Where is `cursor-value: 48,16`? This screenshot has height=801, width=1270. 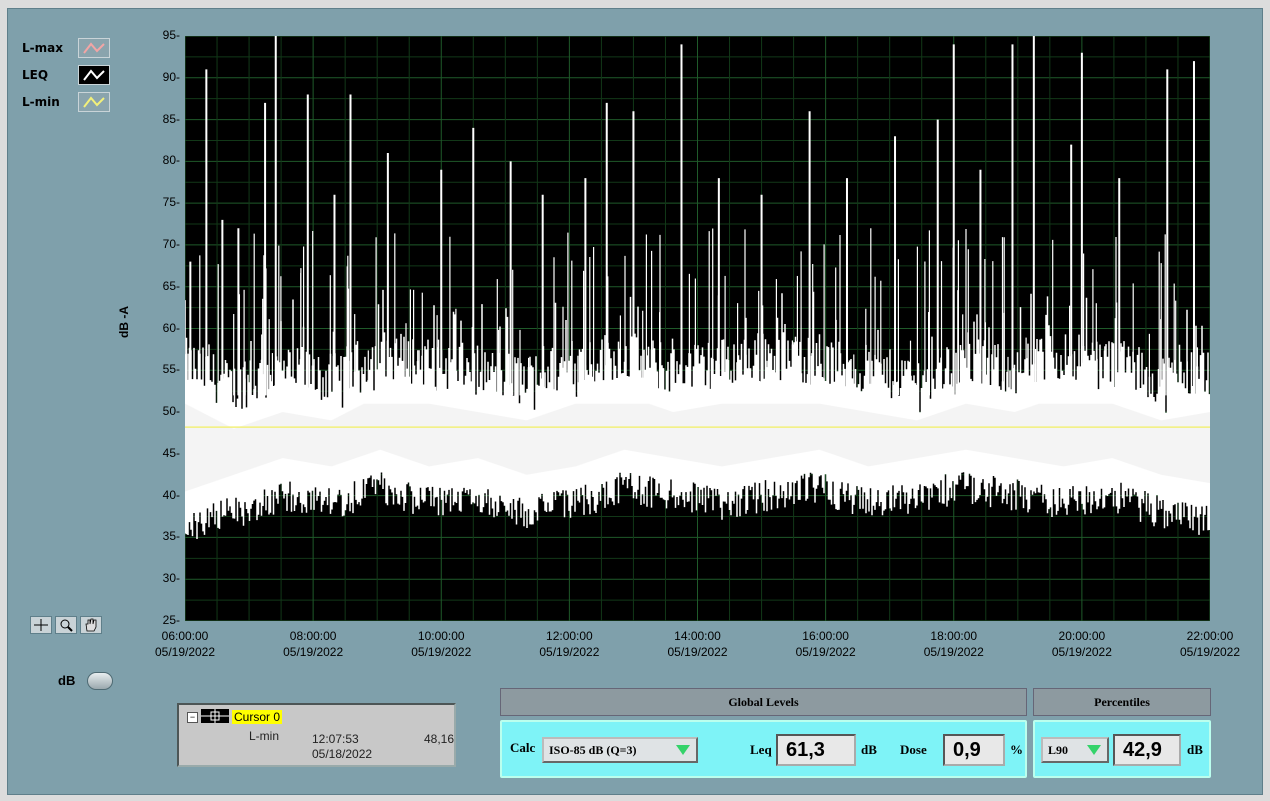 cursor-value: 48,16 is located at coordinates (439, 739).